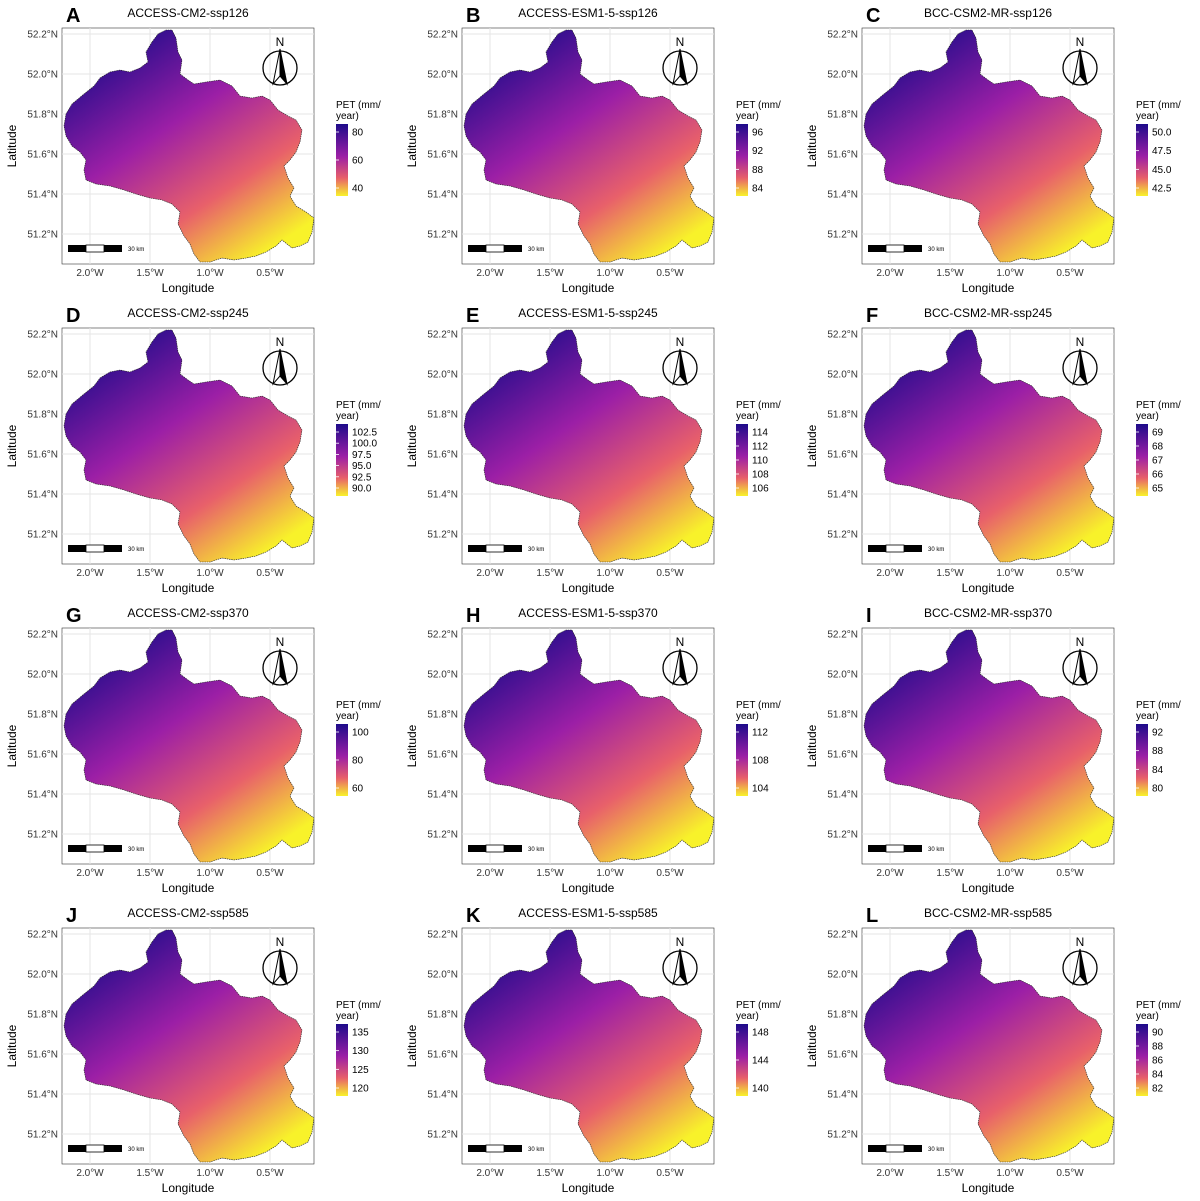 This screenshot has height=1201, width=1200. Describe the element at coordinates (188, 13) in the screenshot. I see `panel-title: ACCESS-CM2-ssp126` at that location.